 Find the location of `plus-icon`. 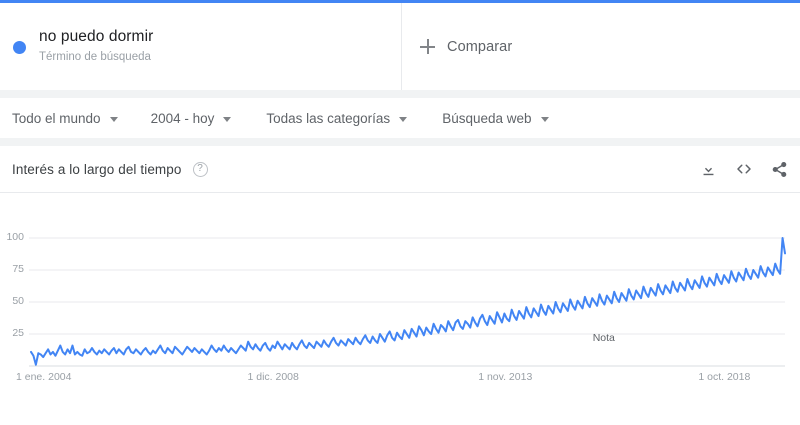

plus-icon is located at coordinates (427, 46).